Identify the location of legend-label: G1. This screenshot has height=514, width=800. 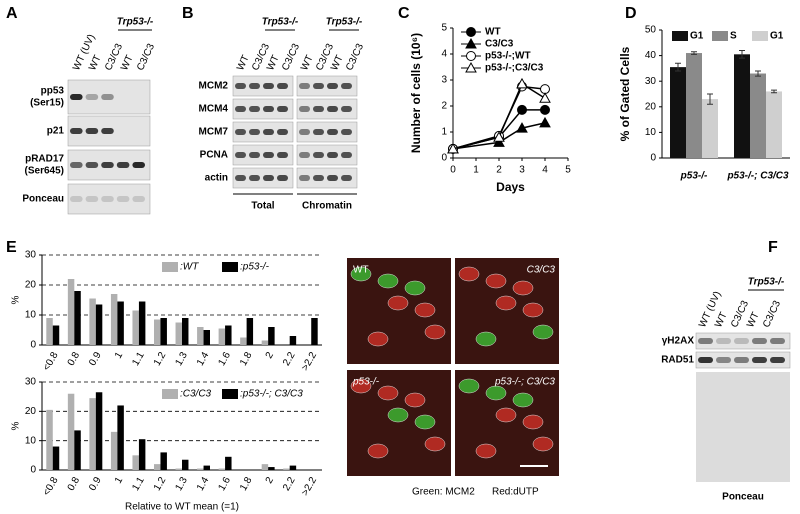
(697, 36).